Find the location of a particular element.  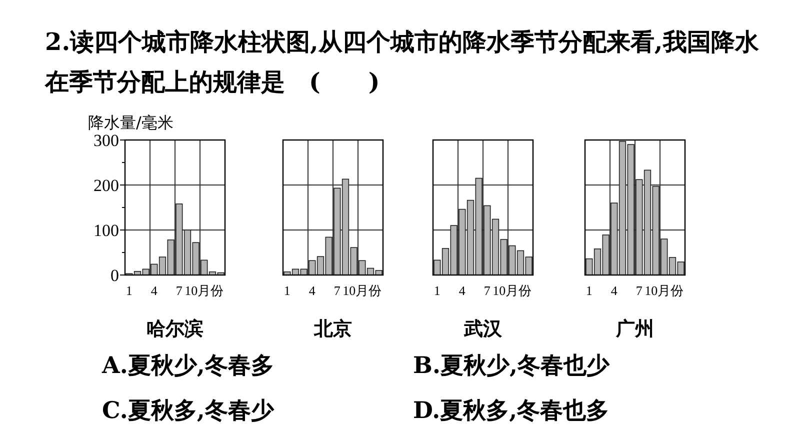

y-axis-title: 降水量/毫米 is located at coordinates (131, 122).